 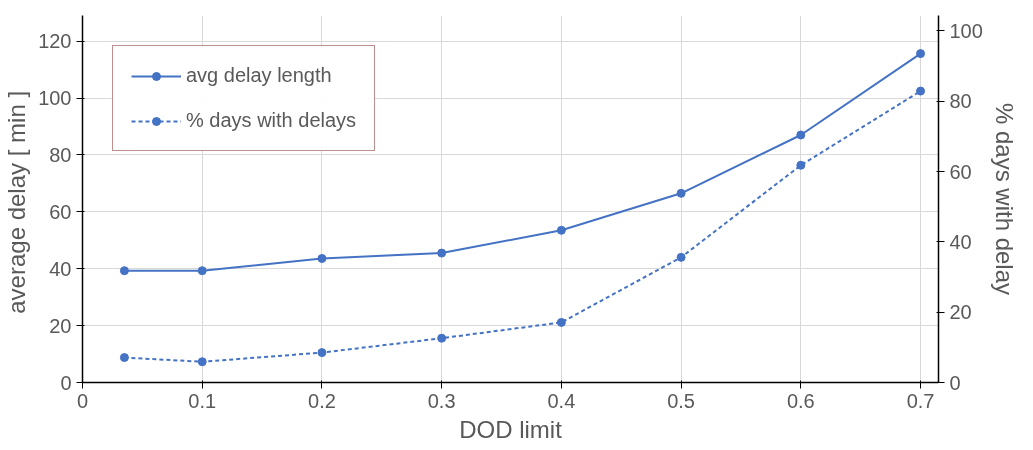 I want to click on y2-tick-label: 0, so click(x=955, y=382).